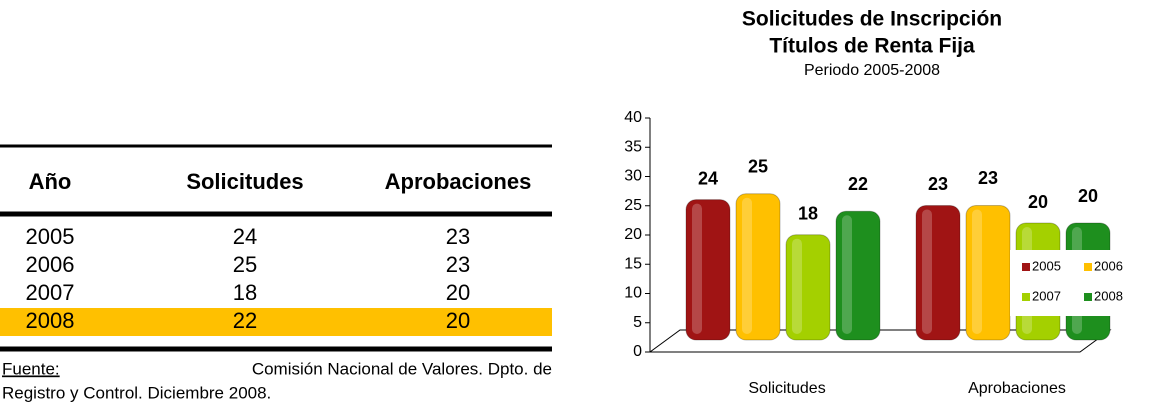 The width and height of the screenshot is (1151, 410). Describe the element at coordinates (872, 70) in the screenshot. I see `chart-subtitle: Periodo 2005-2008` at that location.